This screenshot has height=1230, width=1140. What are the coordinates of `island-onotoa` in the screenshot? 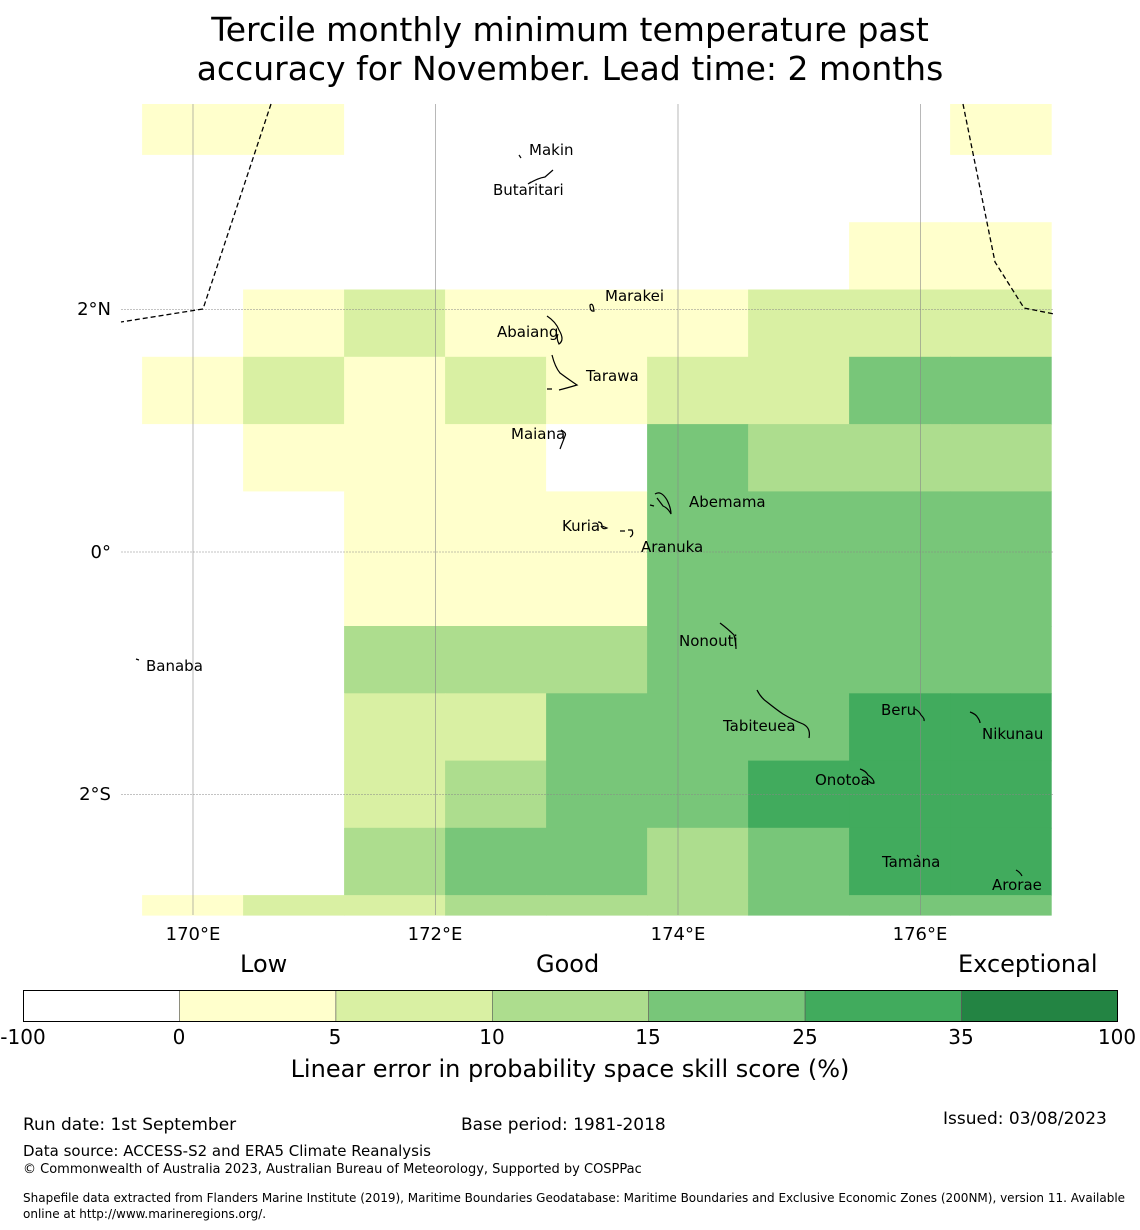 It's located at (867, 776).